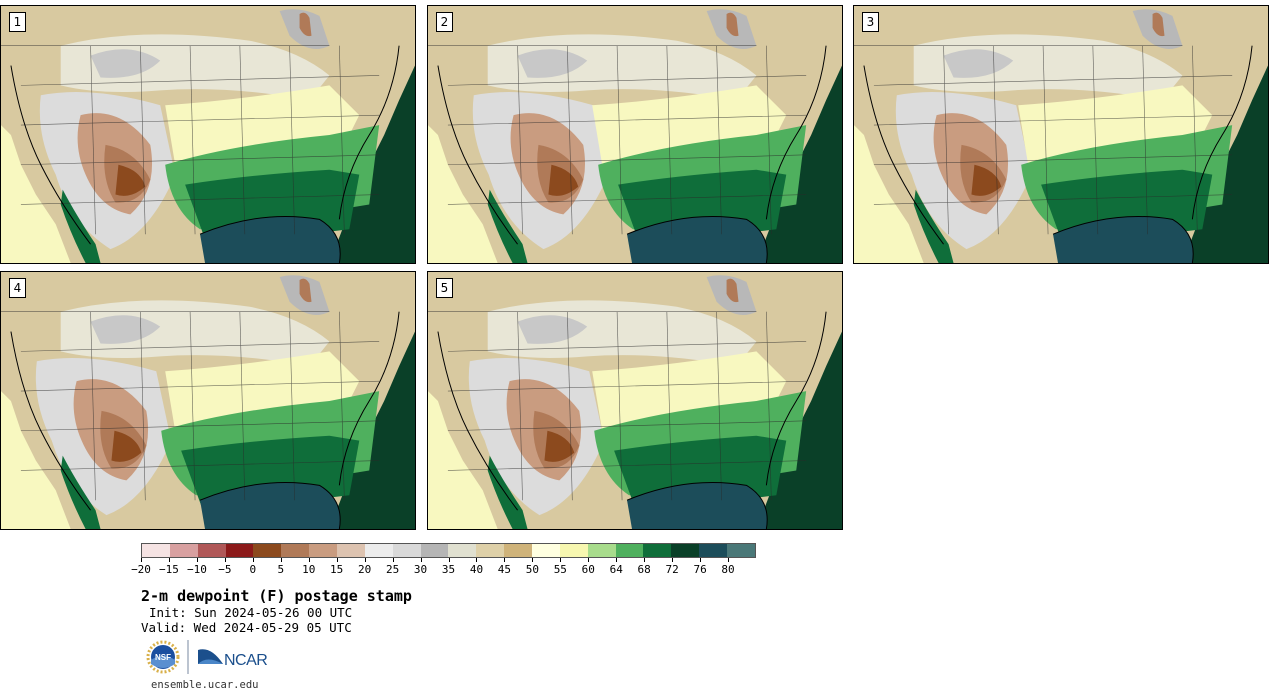  What do you see at coordinates (17, 288) in the screenshot?
I see `member-number-label: 4` at bounding box center [17, 288].